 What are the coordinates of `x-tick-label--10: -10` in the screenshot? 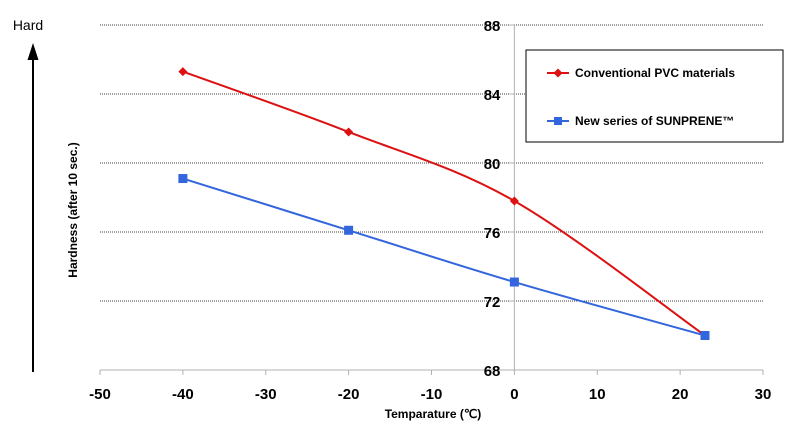 It's located at (432, 394).